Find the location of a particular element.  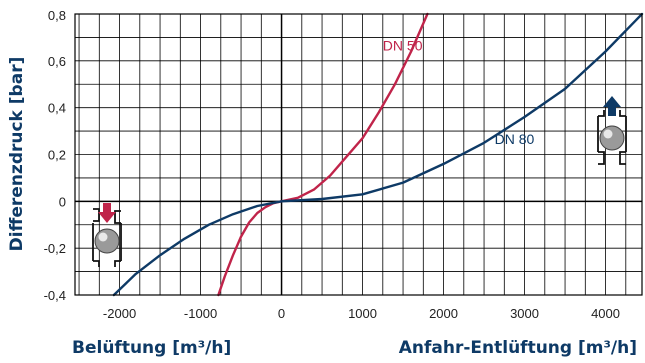

y-tick-label: 0,6 is located at coordinates (57, 61).